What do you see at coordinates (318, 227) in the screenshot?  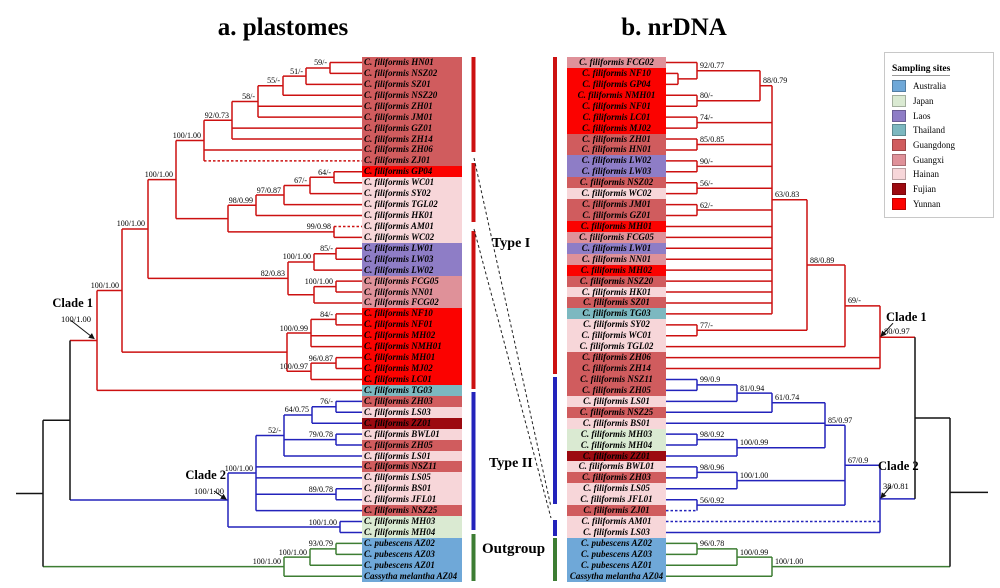 I see `support-value: 99/0.98` at bounding box center [318, 227].